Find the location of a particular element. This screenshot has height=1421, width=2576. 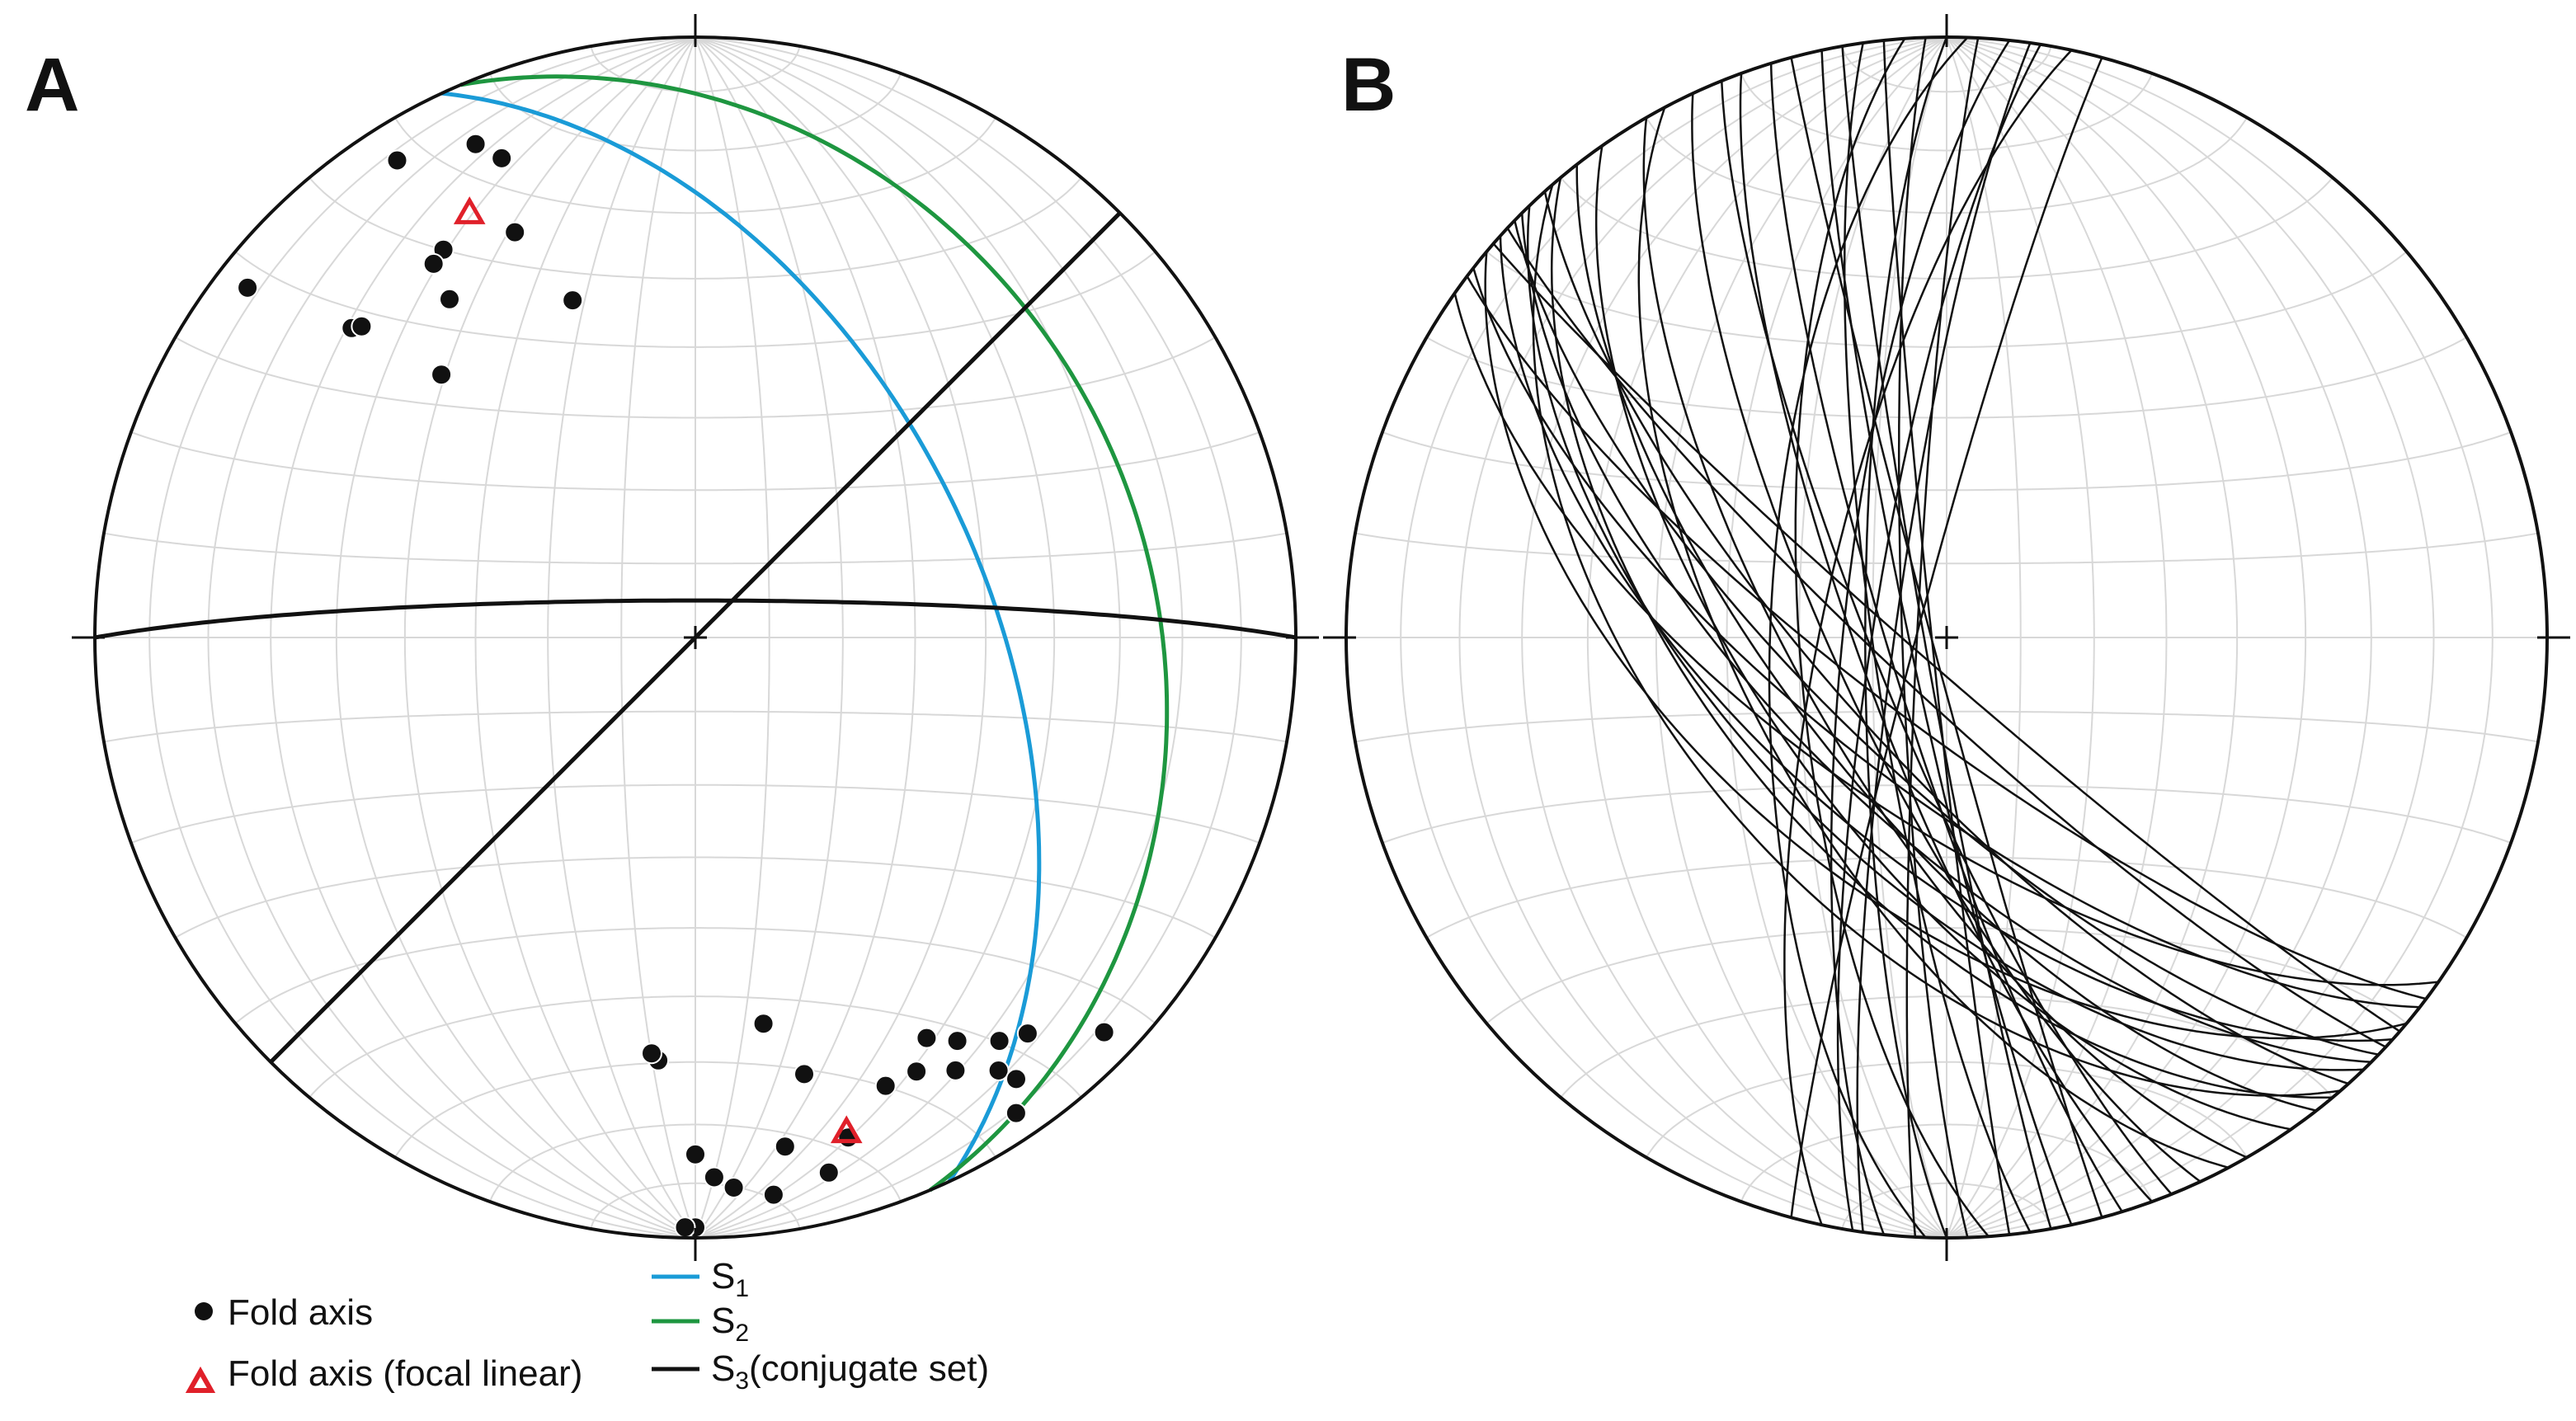

legend-fold-axis-label: Fold axis is located at coordinates (300, 1312).